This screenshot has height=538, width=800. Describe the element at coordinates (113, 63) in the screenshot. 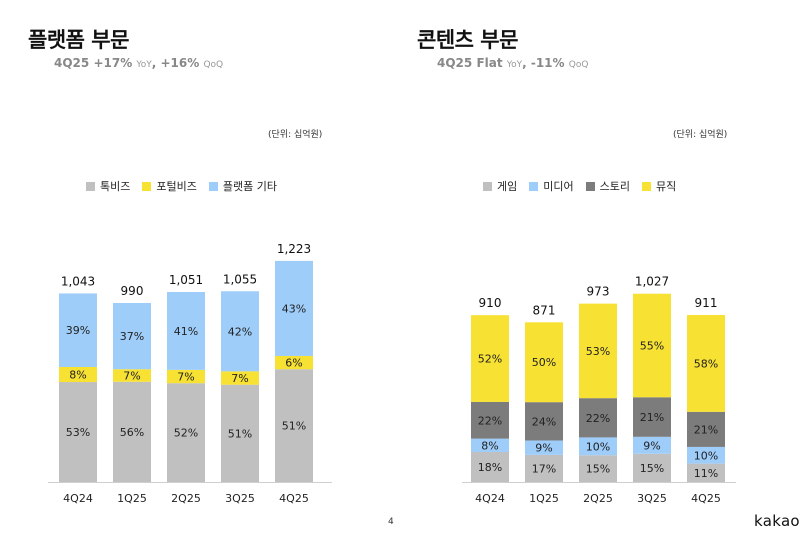

I see `platform-sub-yoy-value: +17%` at that location.